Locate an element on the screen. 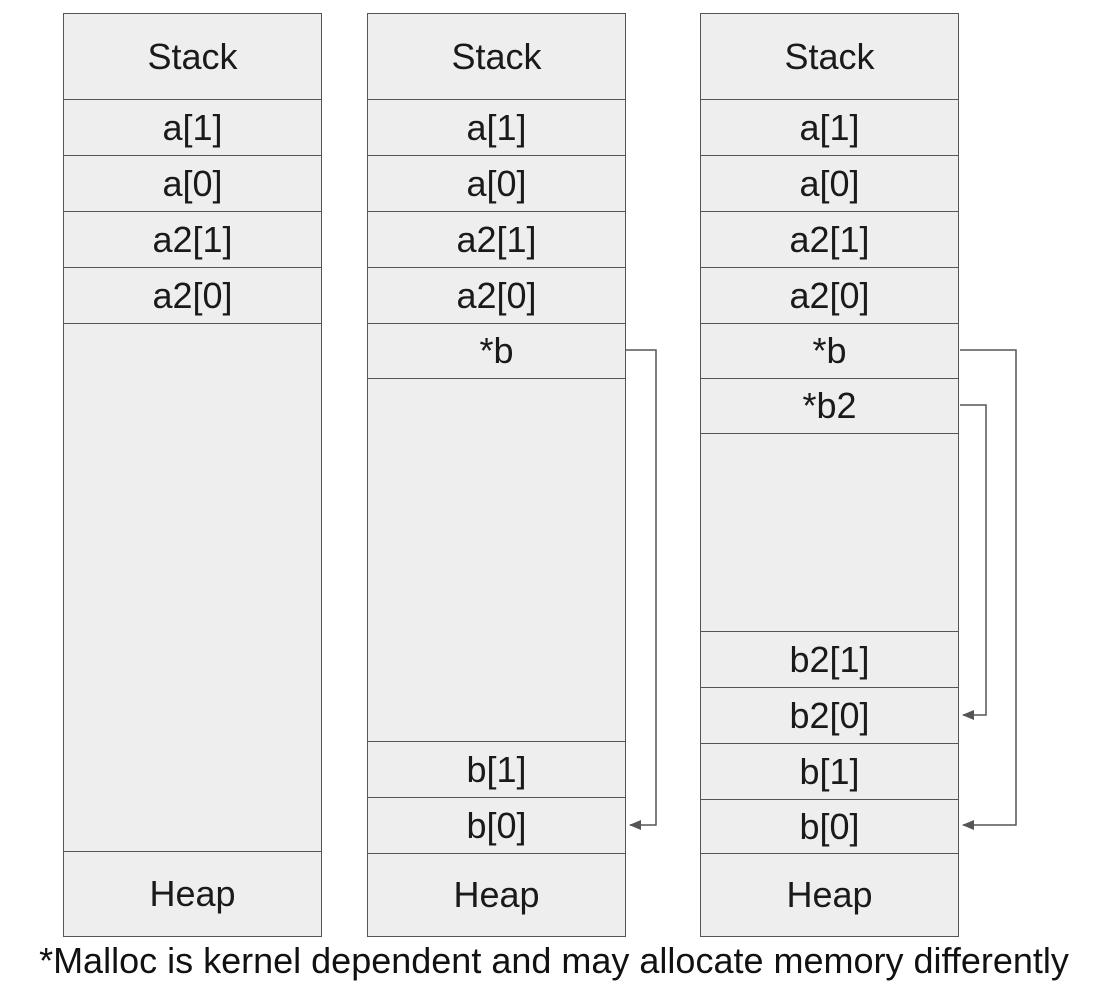  cell-pointer-b2: *b2 is located at coordinates (829, 406).